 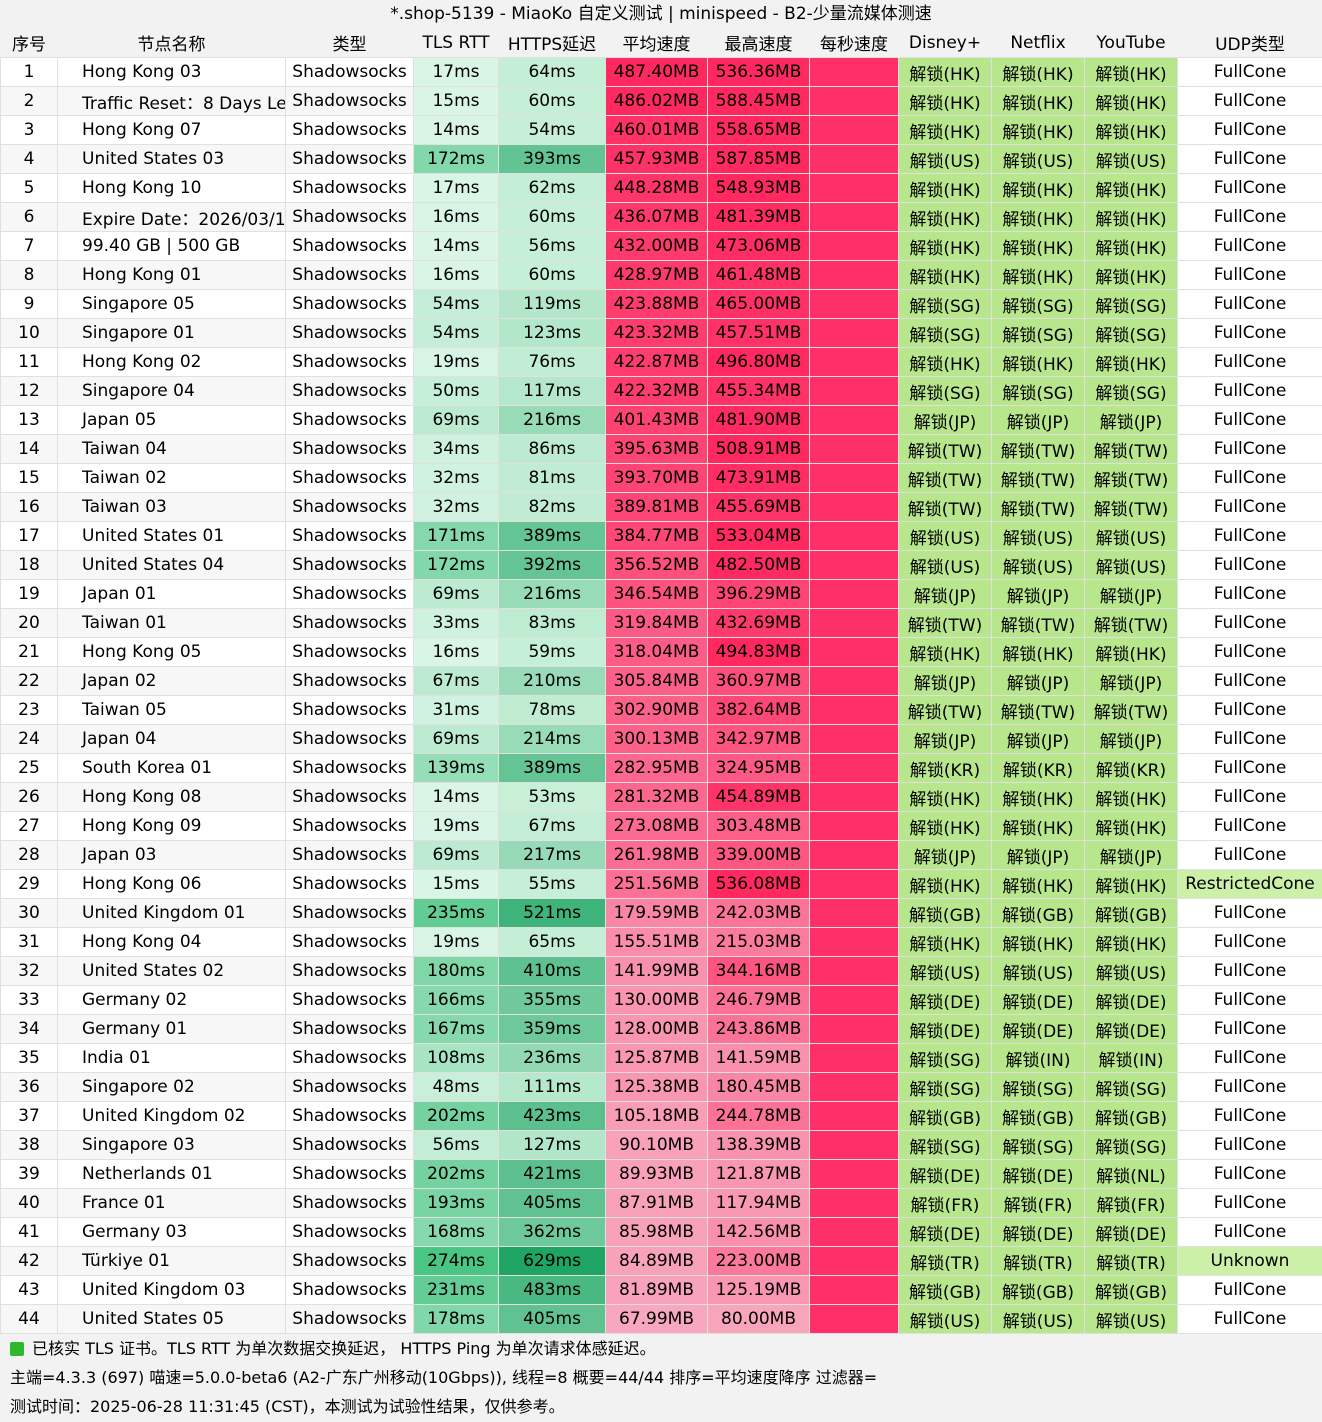 I want to click on disney: 解锁(HK), so click(x=945, y=130).